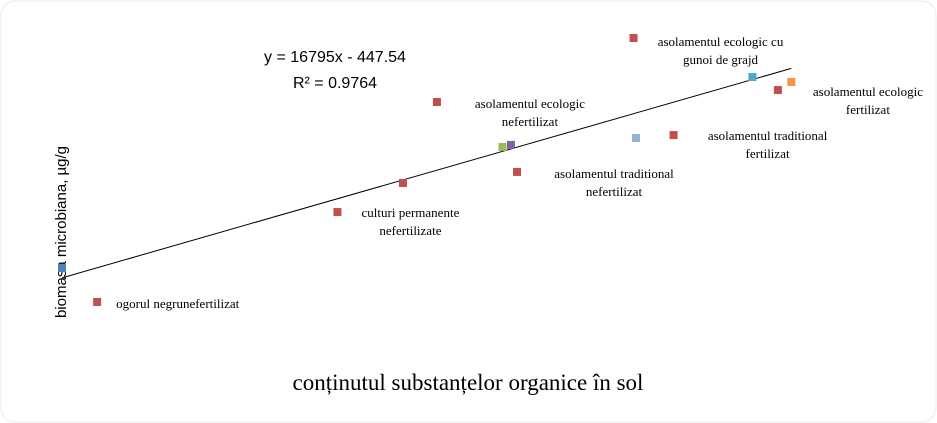  Describe the element at coordinates (177, 303) in the screenshot. I see `point-label: ogorul negrunefertilizat` at that location.